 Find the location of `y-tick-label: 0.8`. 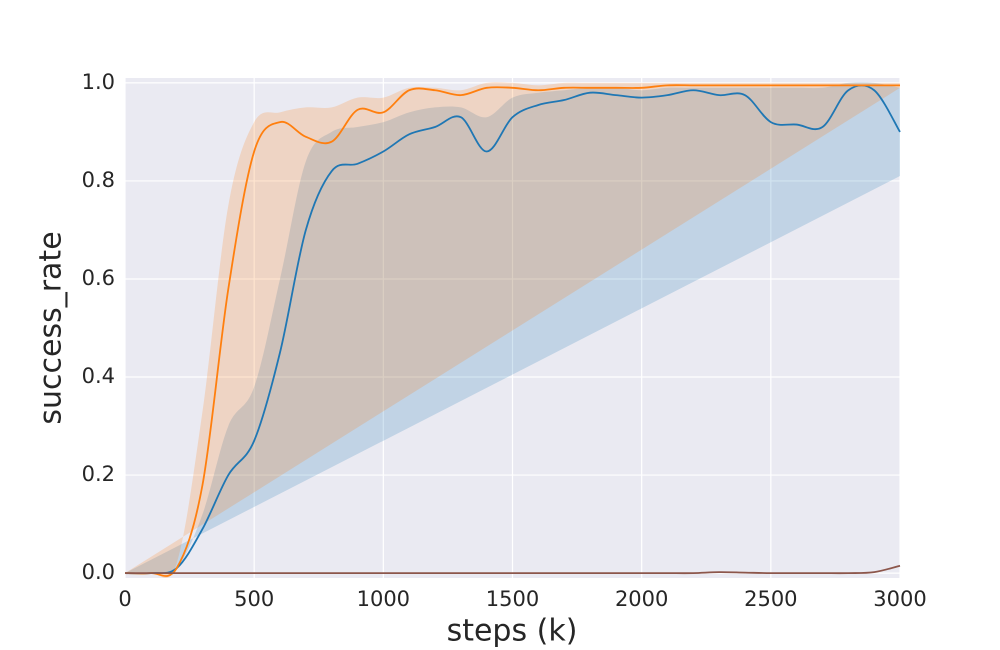

y-tick-label: 0.8 is located at coordinates (98, 180).